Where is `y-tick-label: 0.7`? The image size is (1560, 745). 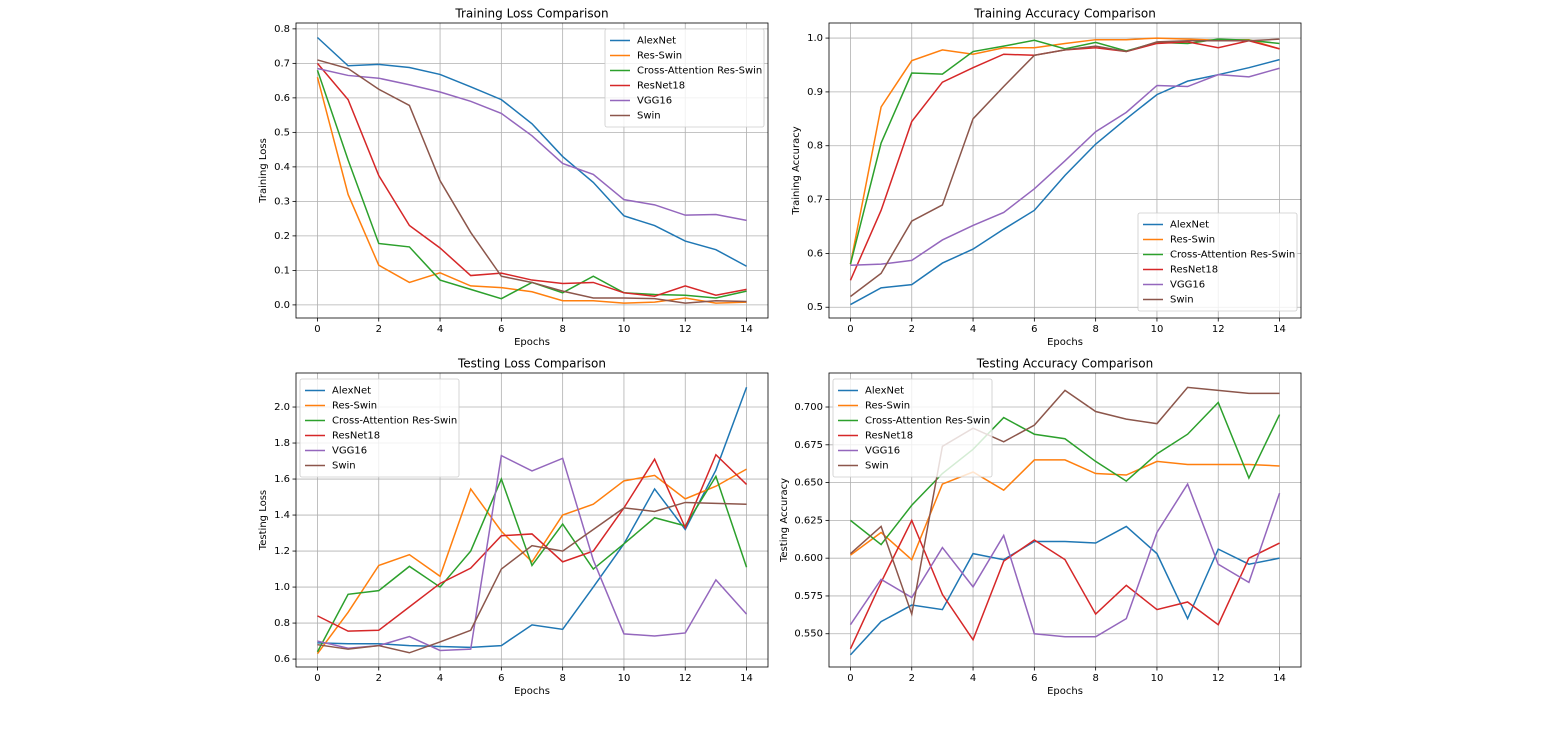 y-tick-label: 0.7 is located at coordinates (815, 200).